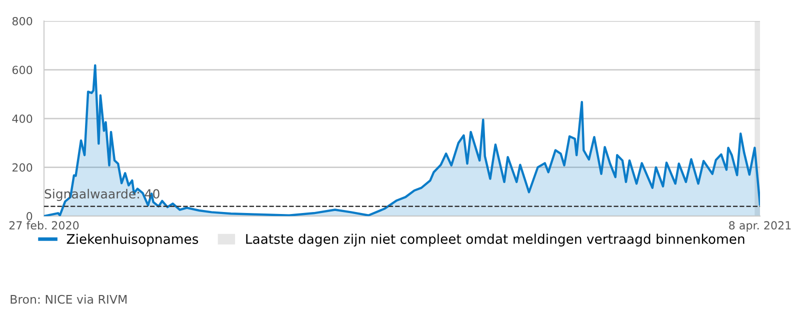 This screenshot has width=800, height=323. I want to click on y-tick-label: 600, so click(22, 70).